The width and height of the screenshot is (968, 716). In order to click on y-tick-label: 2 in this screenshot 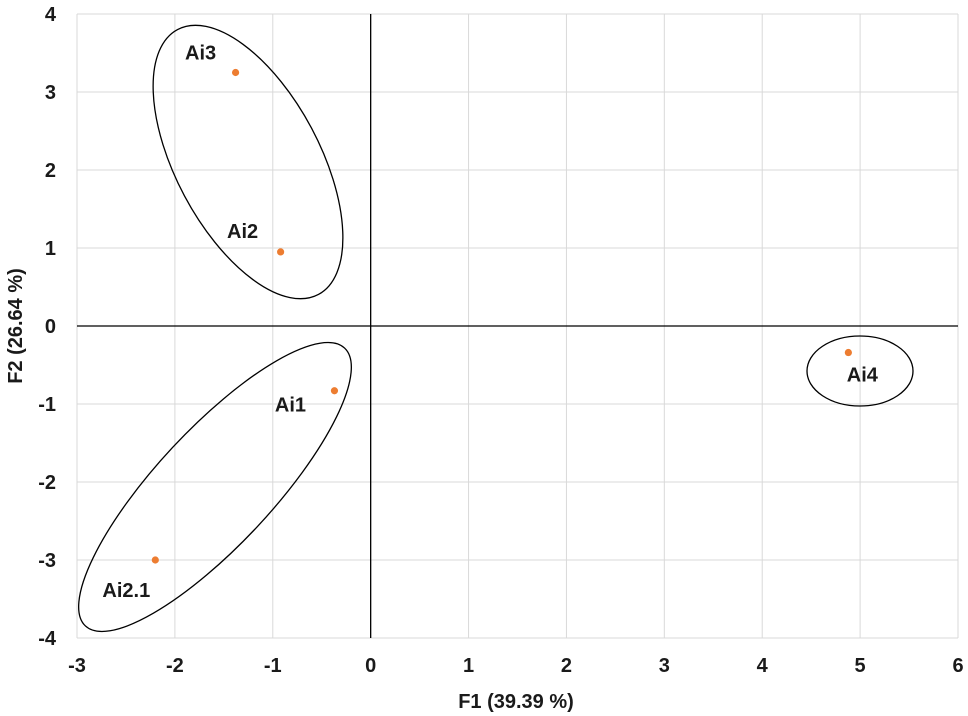, I will do `click(50, 171)`.